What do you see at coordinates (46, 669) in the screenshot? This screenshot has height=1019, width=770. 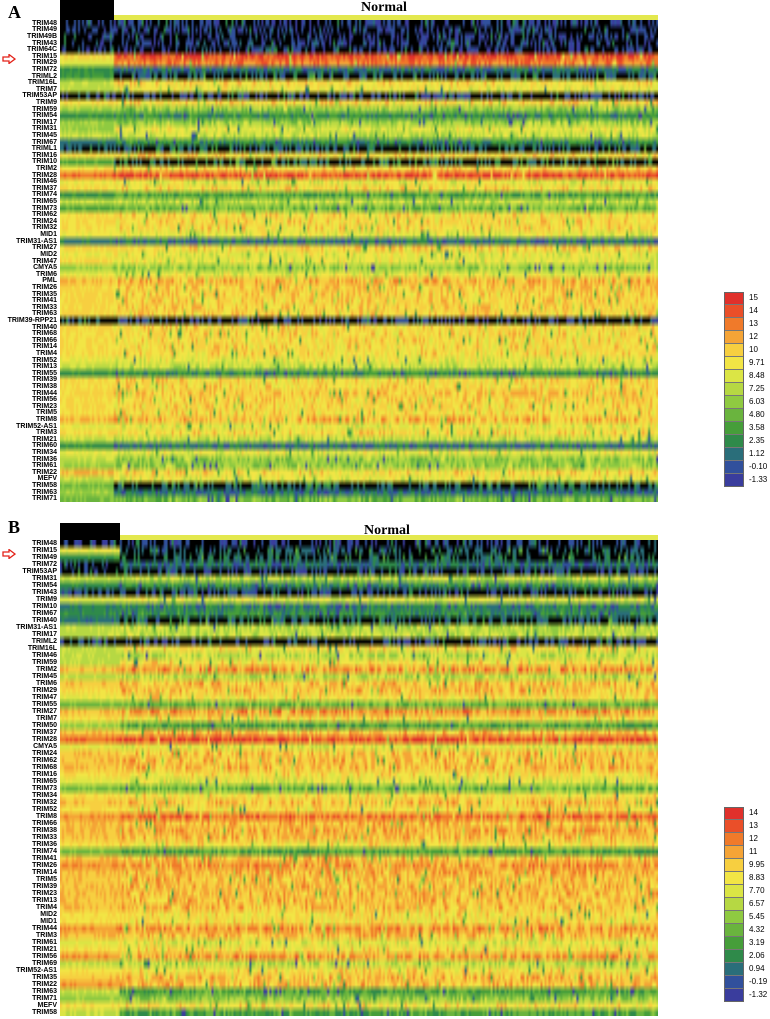 I see `row-label: TRIM2` at bounding box center [46, 669].